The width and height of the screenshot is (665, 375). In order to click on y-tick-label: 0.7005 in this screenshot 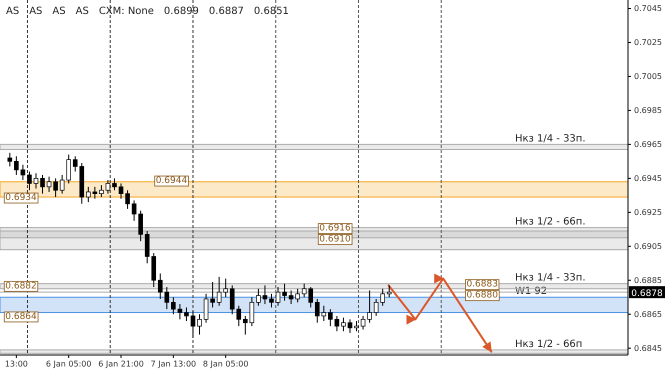, I will do `click(648, 76)`.